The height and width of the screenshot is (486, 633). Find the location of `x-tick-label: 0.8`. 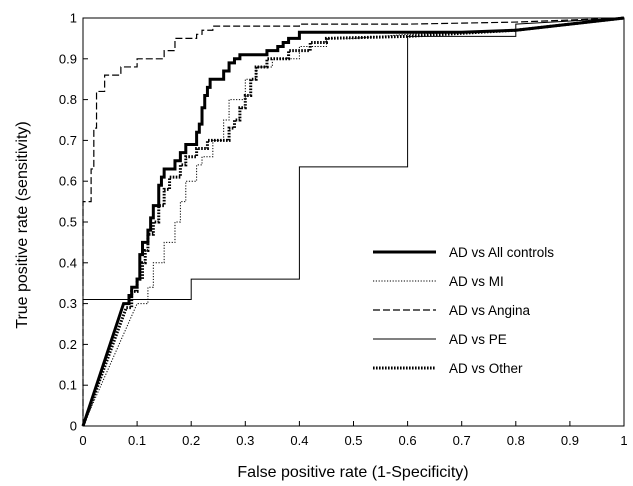

x-tick-label: 0.8 is located at coordinates (516, 440).